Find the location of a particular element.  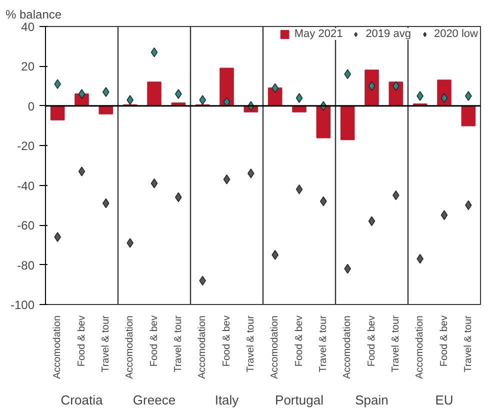

y-tick-label: -40 is located at coordinates (26, 185).